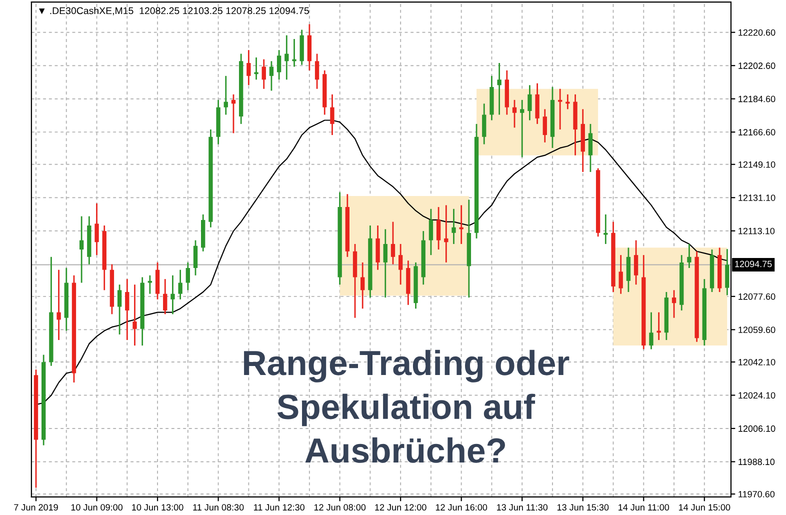 This screenshot has width=786, height=515. Describe the element at coordinates (757, 362) in the screenshot. I see `y-tick-label: 12042.10` at that location.